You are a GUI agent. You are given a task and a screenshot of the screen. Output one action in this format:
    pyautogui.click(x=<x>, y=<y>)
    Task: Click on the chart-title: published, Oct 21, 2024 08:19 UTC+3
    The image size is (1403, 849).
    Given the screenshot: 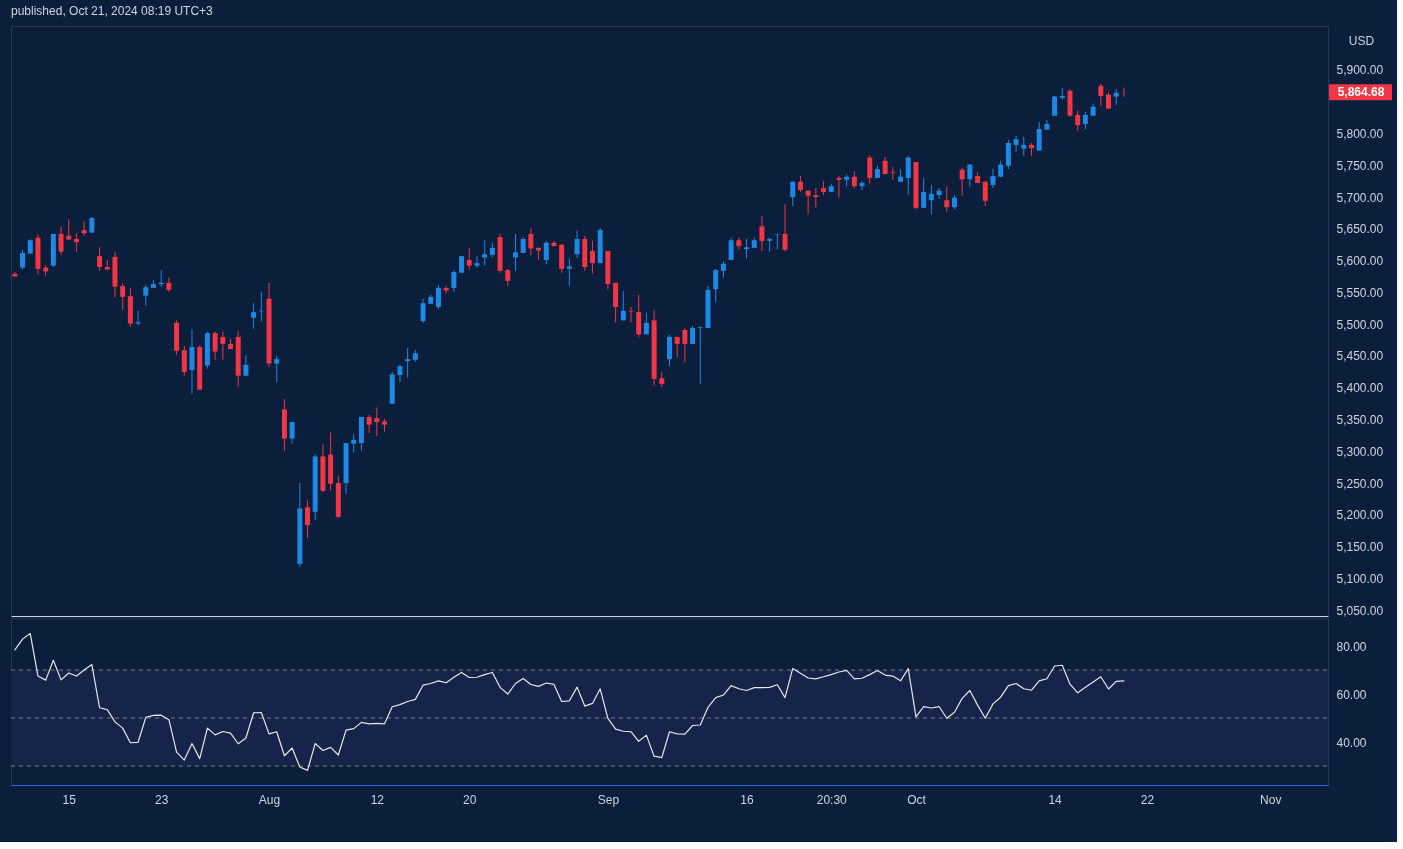 What is the action you would take?
    pyautogui.click(x=112, y=11)
    